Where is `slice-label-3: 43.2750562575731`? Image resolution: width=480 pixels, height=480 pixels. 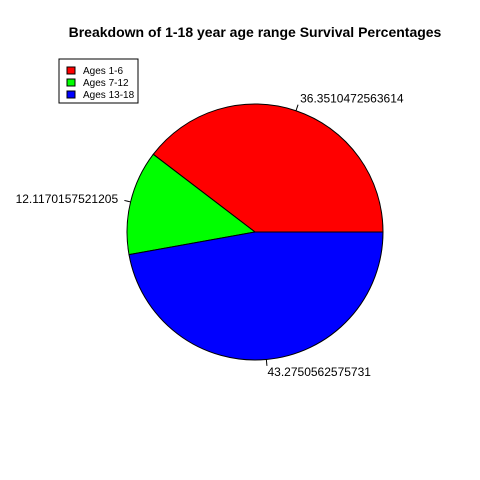
slice-label-3: 43.2750562575731 is located at coordinates (320, 372).